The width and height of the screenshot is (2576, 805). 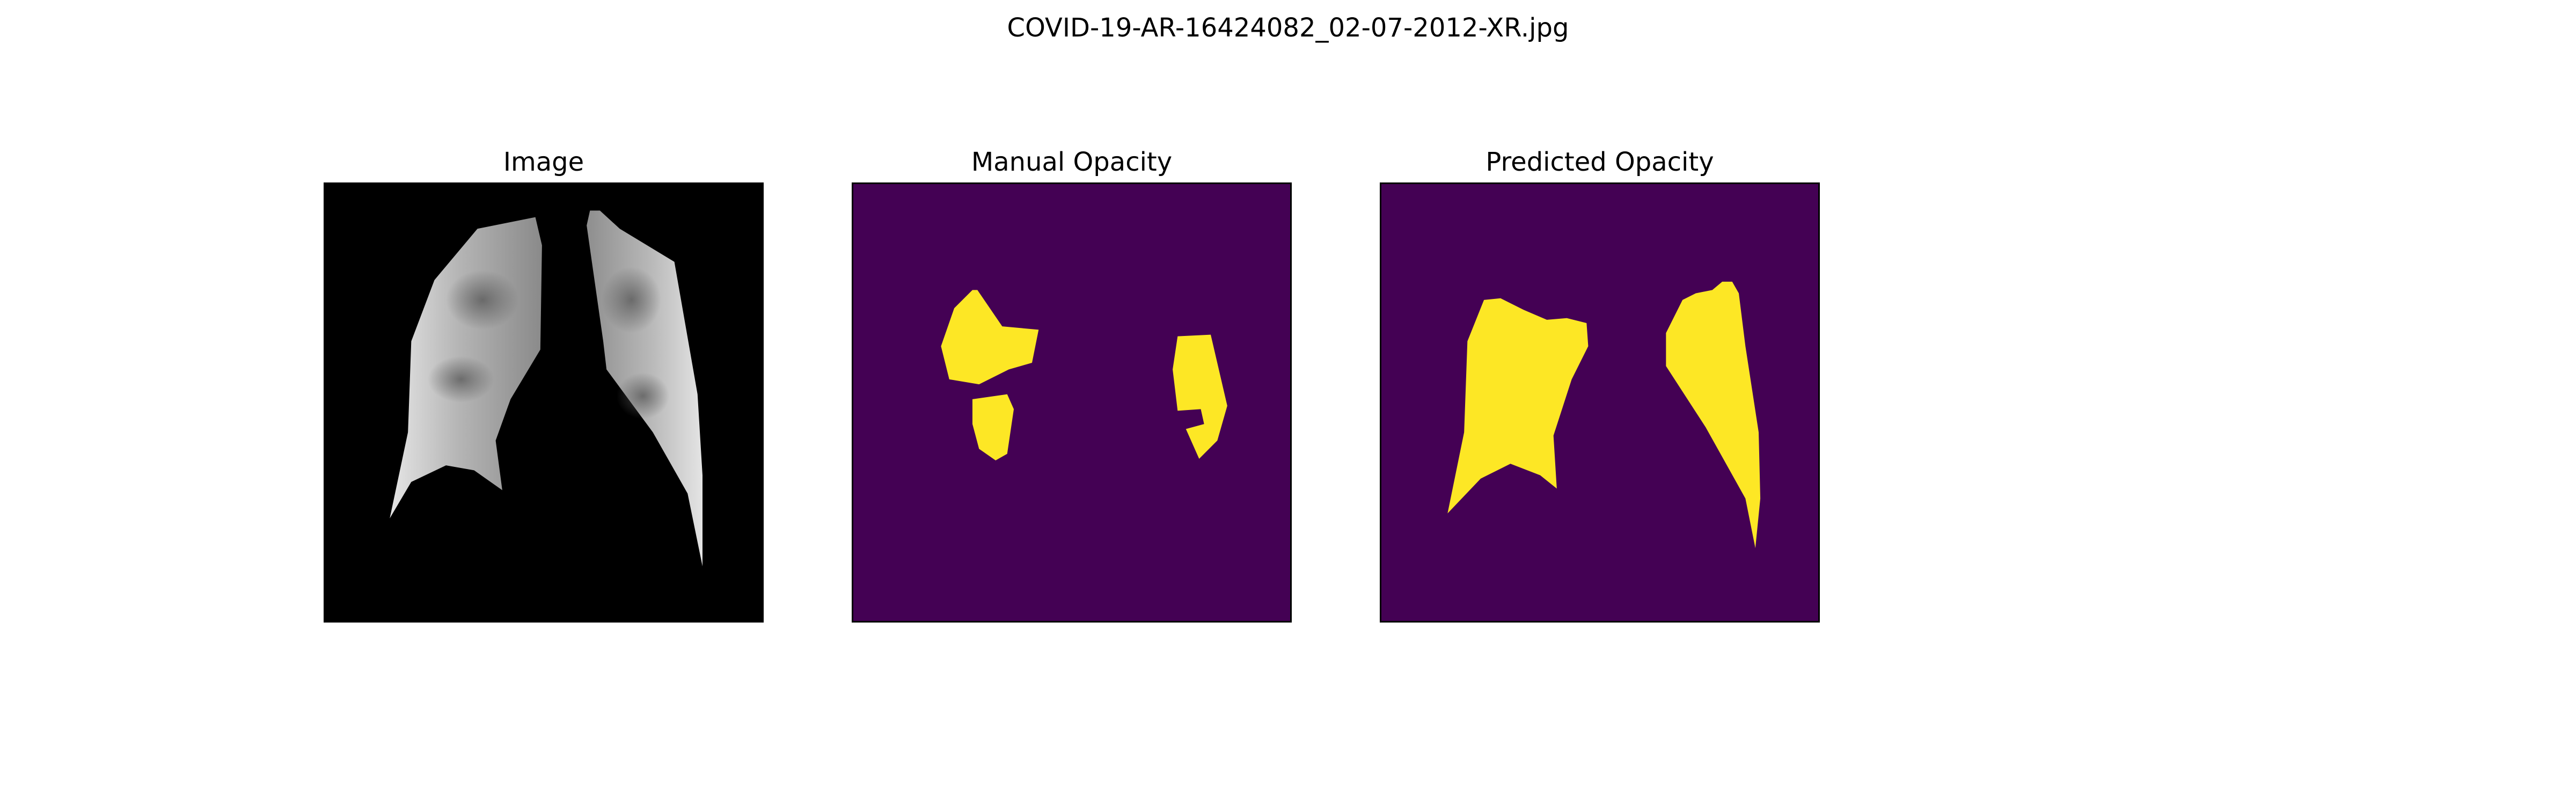 I want to click on manual-opacity-title: Manual Opacity, so click(x=1072, y=162).